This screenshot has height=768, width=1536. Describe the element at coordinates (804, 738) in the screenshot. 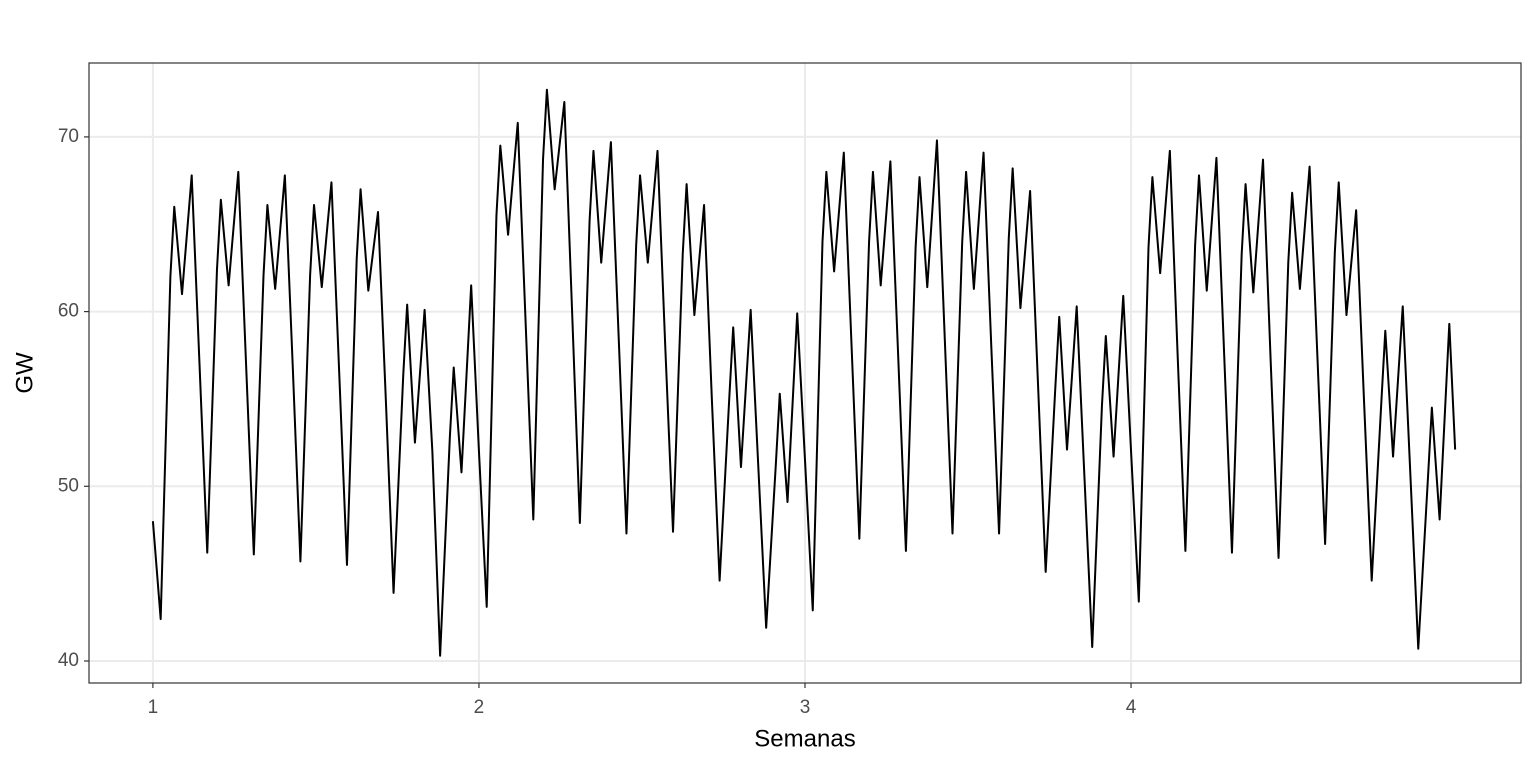

I see `x-axis-title: Semanas` at that location.